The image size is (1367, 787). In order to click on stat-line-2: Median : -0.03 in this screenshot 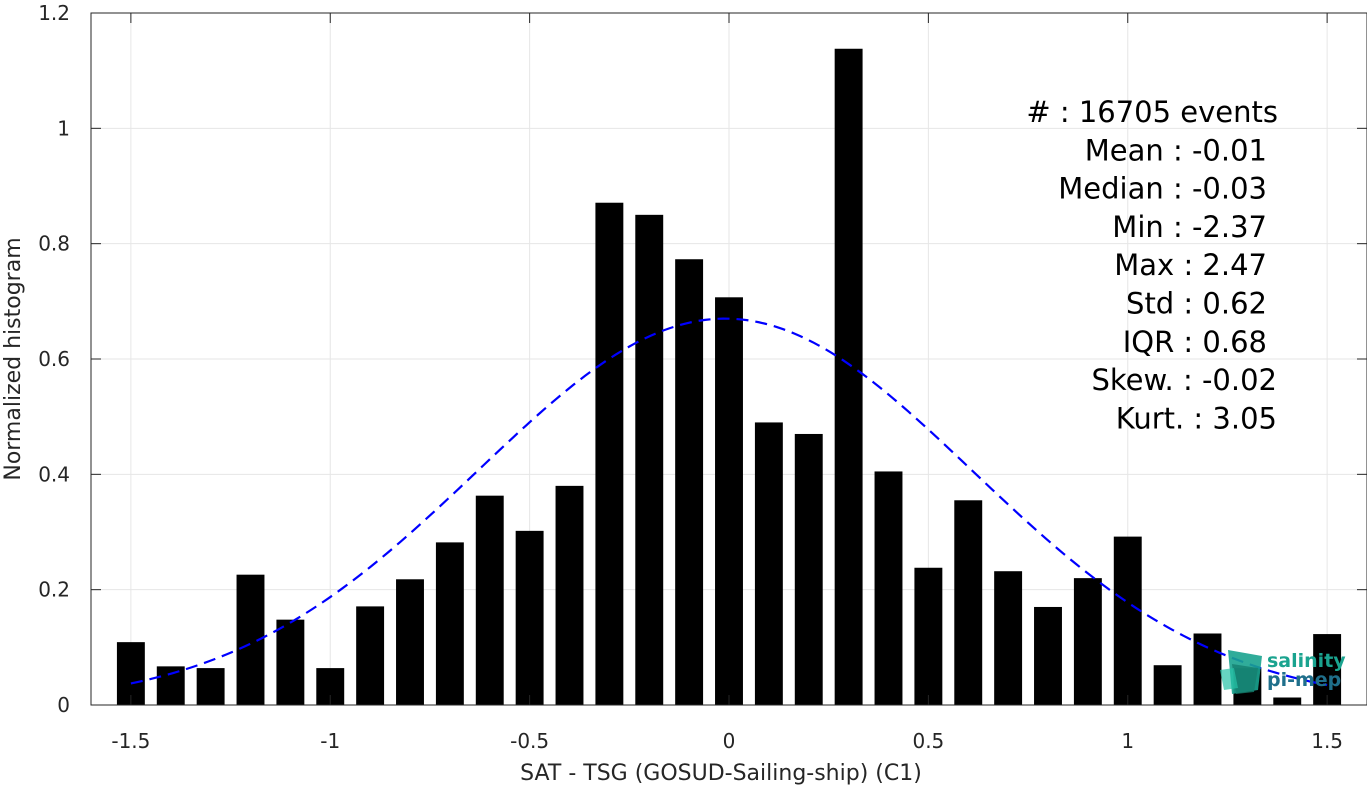, I will do `click(1162, 189)`.